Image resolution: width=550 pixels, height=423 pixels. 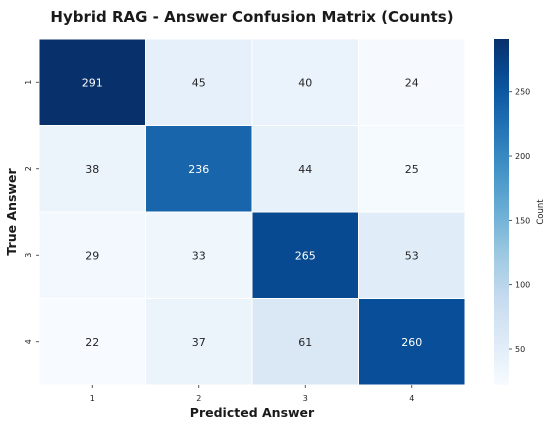 I want to click on y-tick-label: 1, so click(x=28, y=82).